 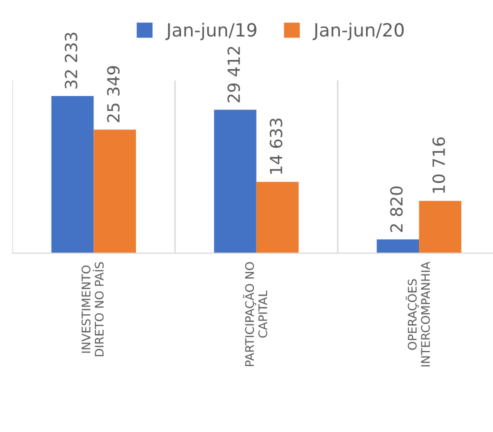 What do you see at coordinates (439, 165) in the screenshot?
I see `data-label: 10 716` at bounding box center [439, 165].